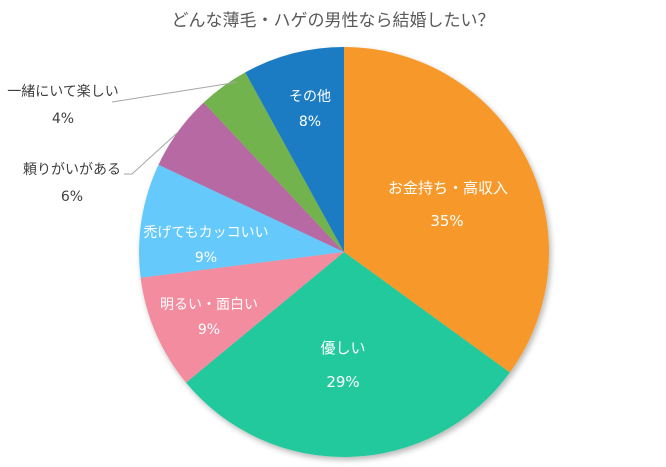 The width and height of the screenshot is (666, 467). What do you see at coordinates (72, 170) in the screenshot?
I see `label-name-tayori: 頼りがいがある` at bounding box center [72, 170].